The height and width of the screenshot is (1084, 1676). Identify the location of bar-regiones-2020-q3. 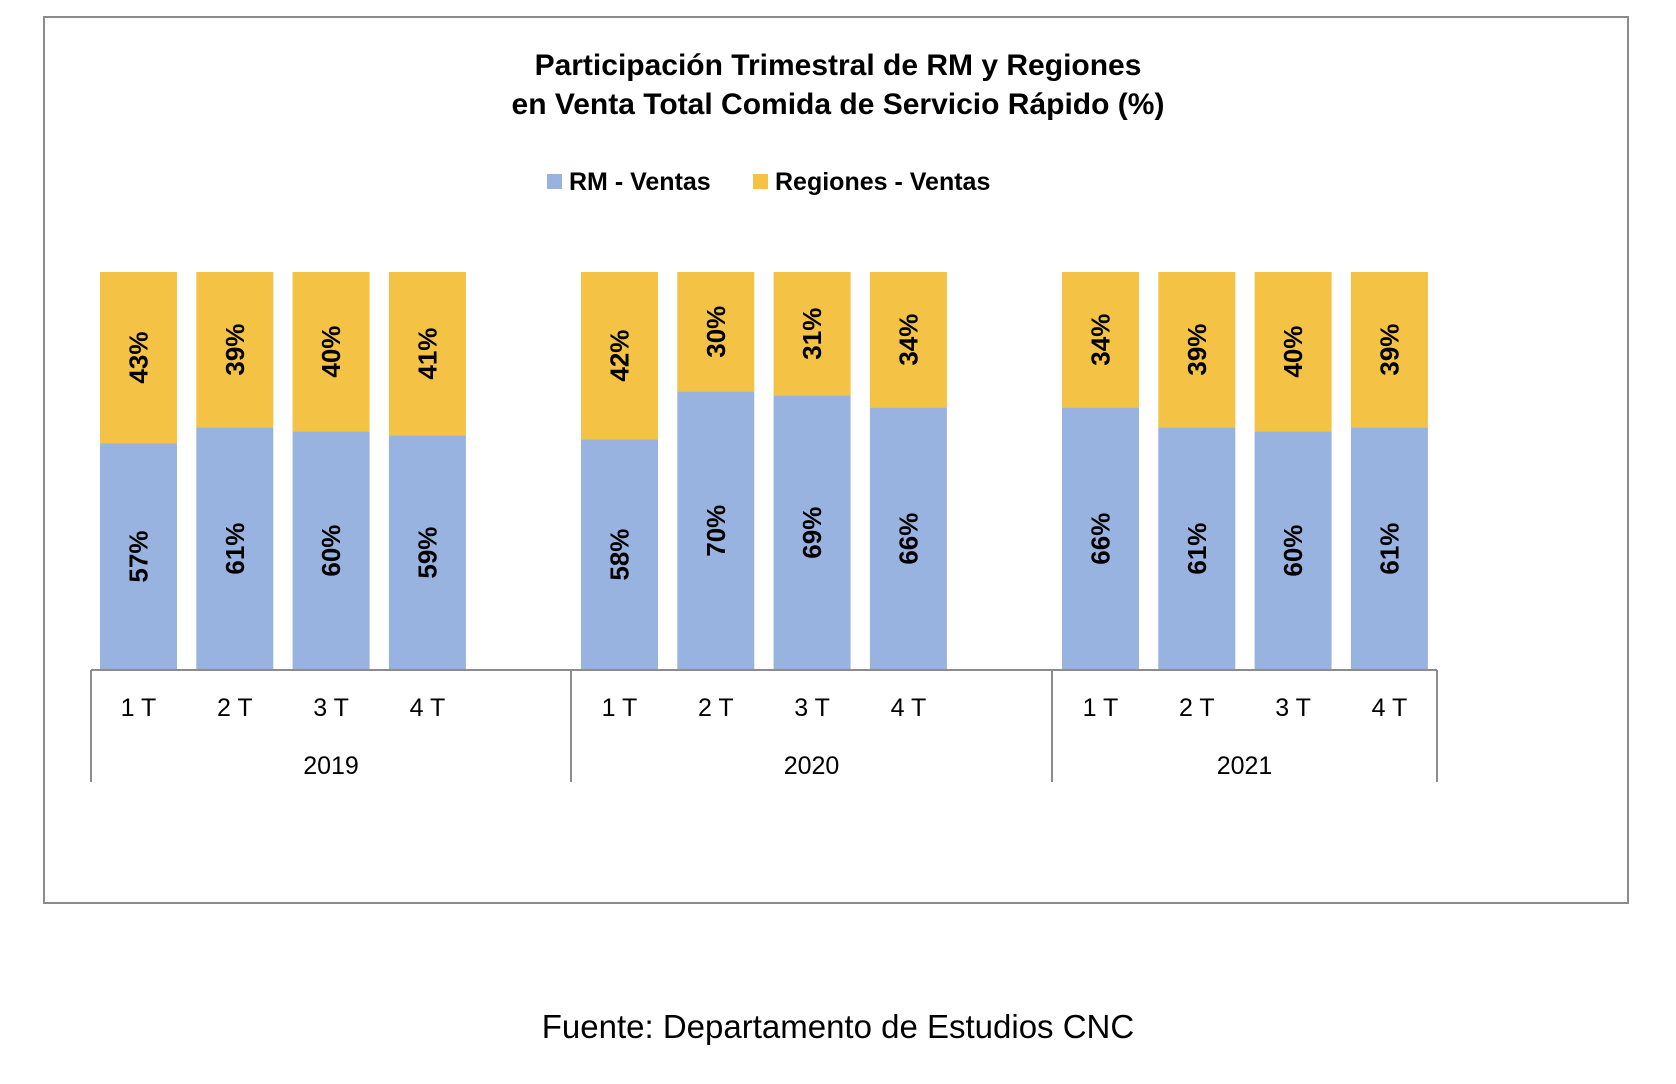
(812, 334).